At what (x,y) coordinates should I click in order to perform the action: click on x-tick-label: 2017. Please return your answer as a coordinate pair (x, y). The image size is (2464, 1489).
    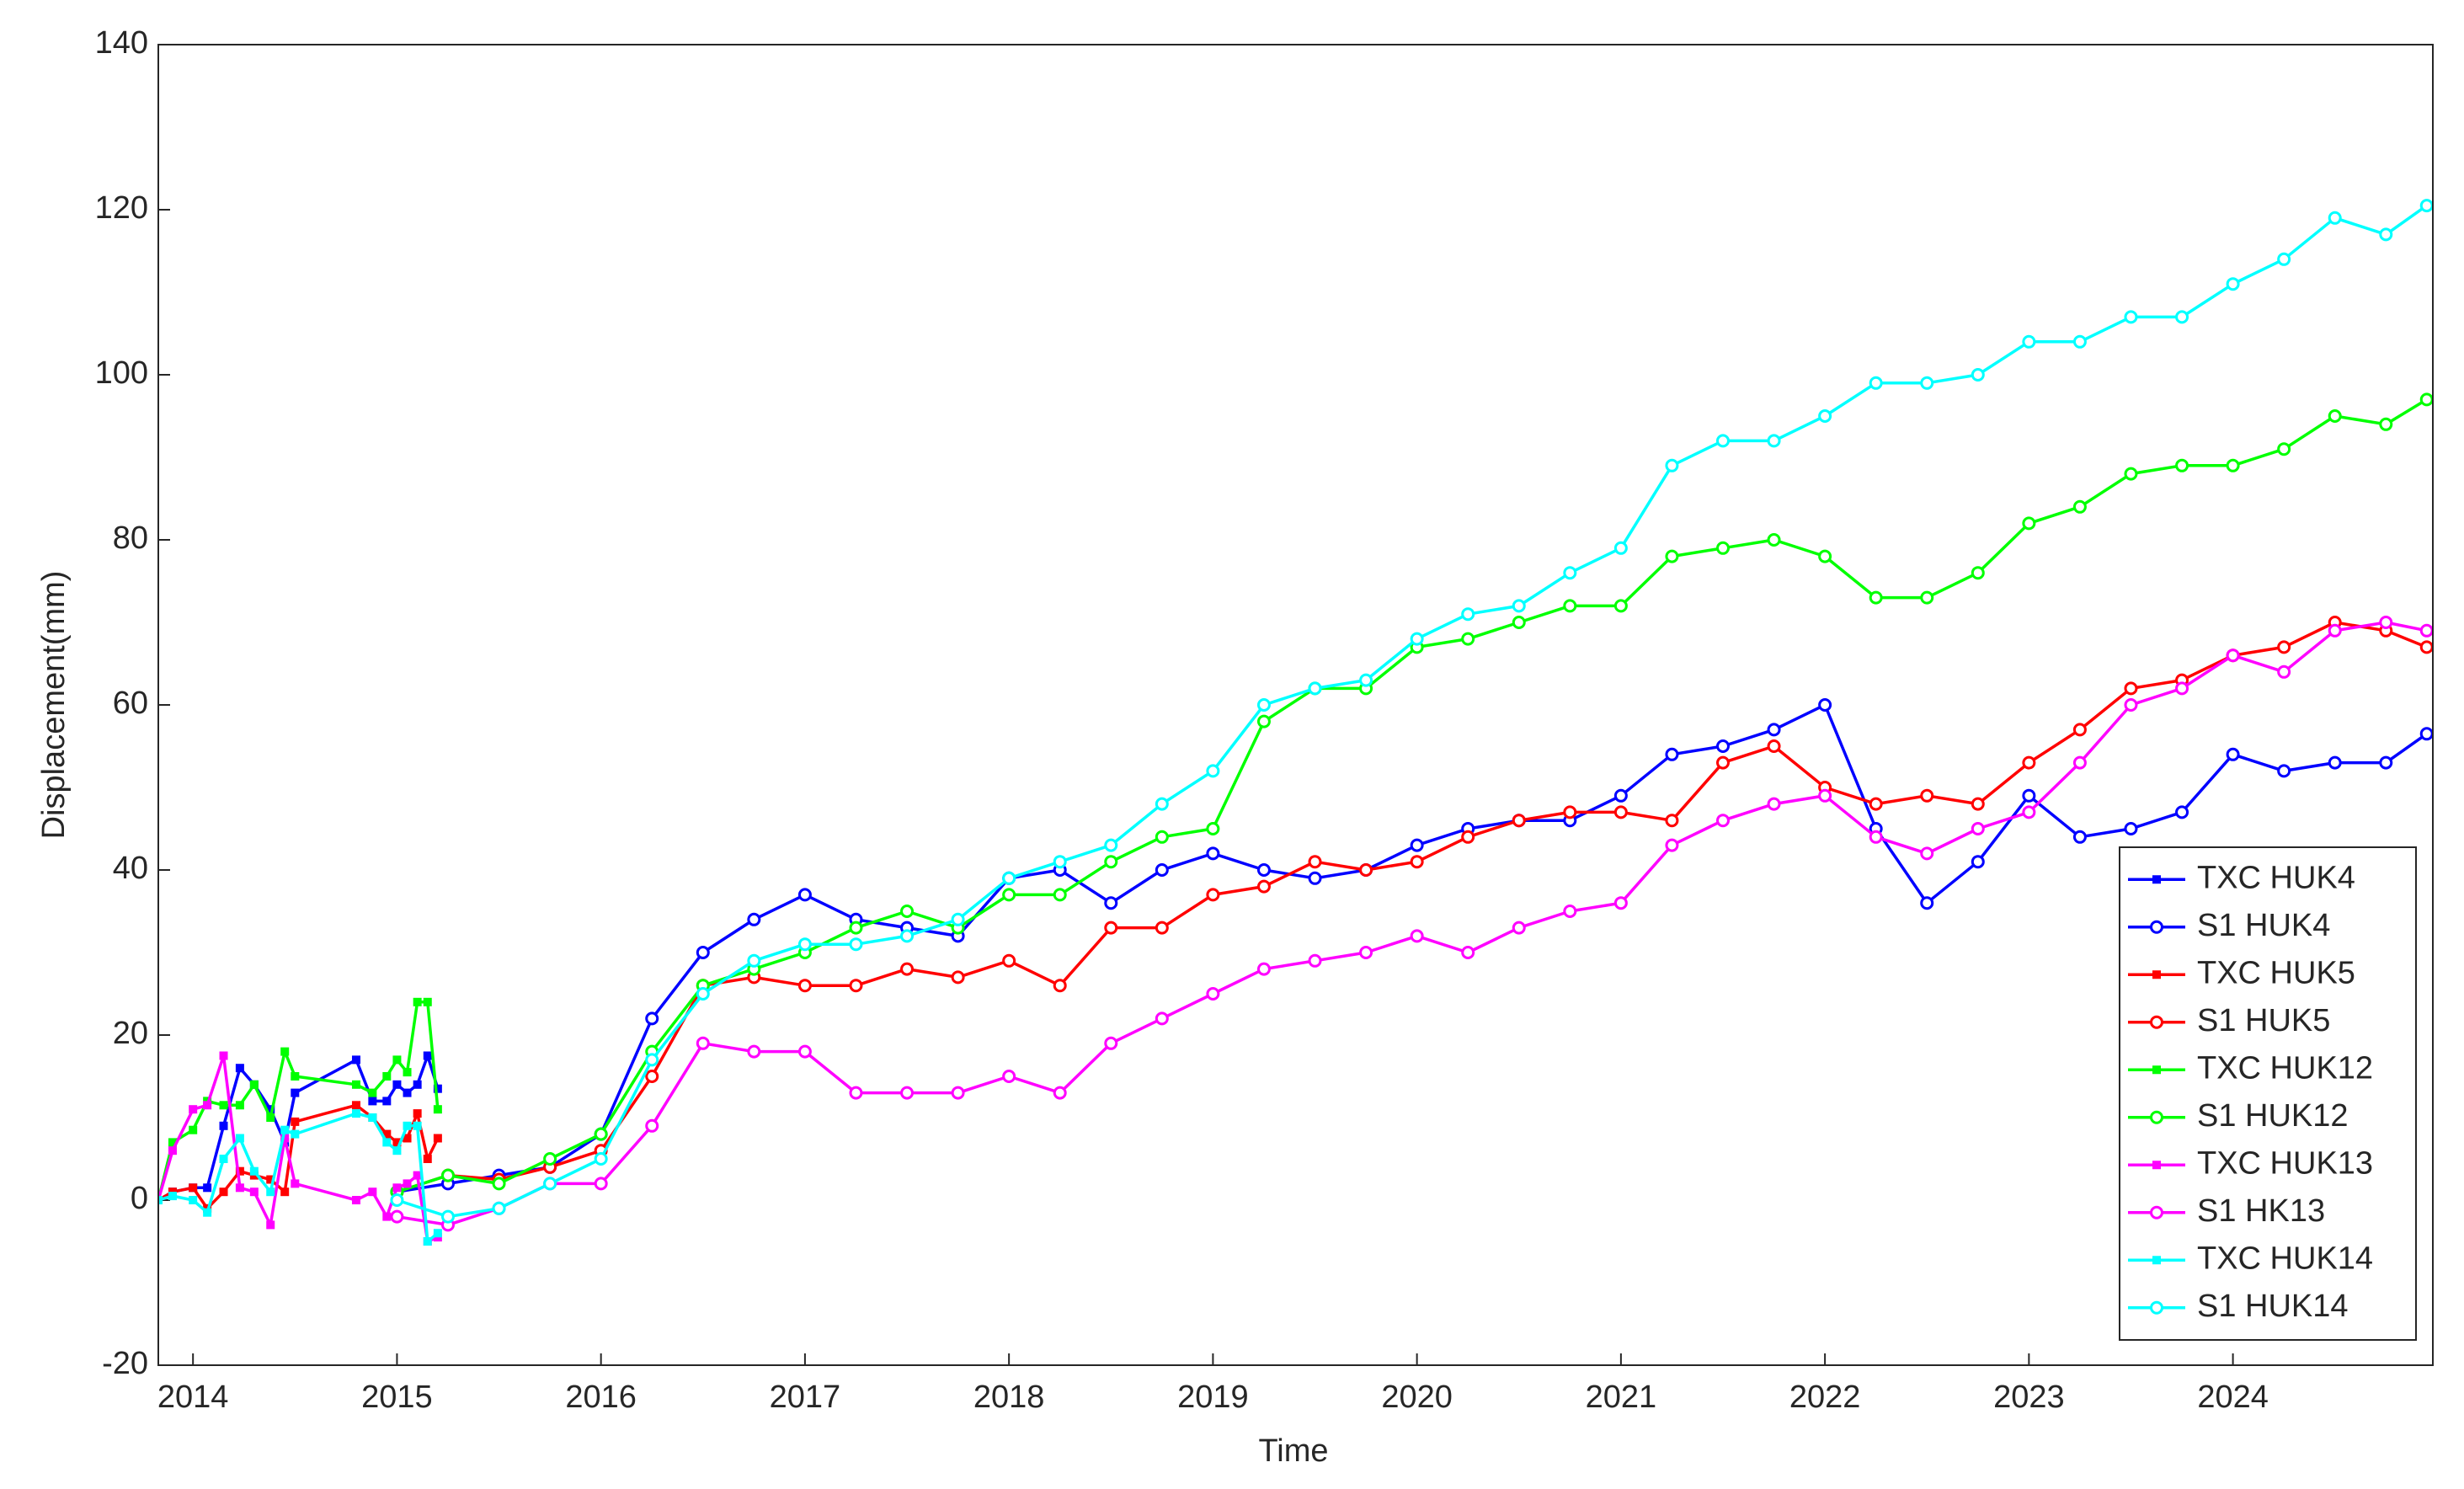
    Looking at the image, I should click on (805, 1398).